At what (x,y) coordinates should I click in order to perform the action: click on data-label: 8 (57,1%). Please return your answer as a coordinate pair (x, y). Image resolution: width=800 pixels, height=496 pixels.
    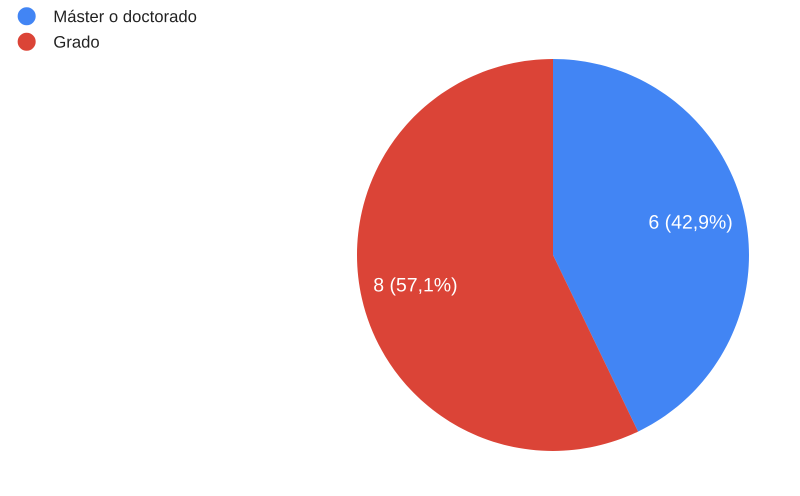
    Looking at the image, I should click on (415, 286).